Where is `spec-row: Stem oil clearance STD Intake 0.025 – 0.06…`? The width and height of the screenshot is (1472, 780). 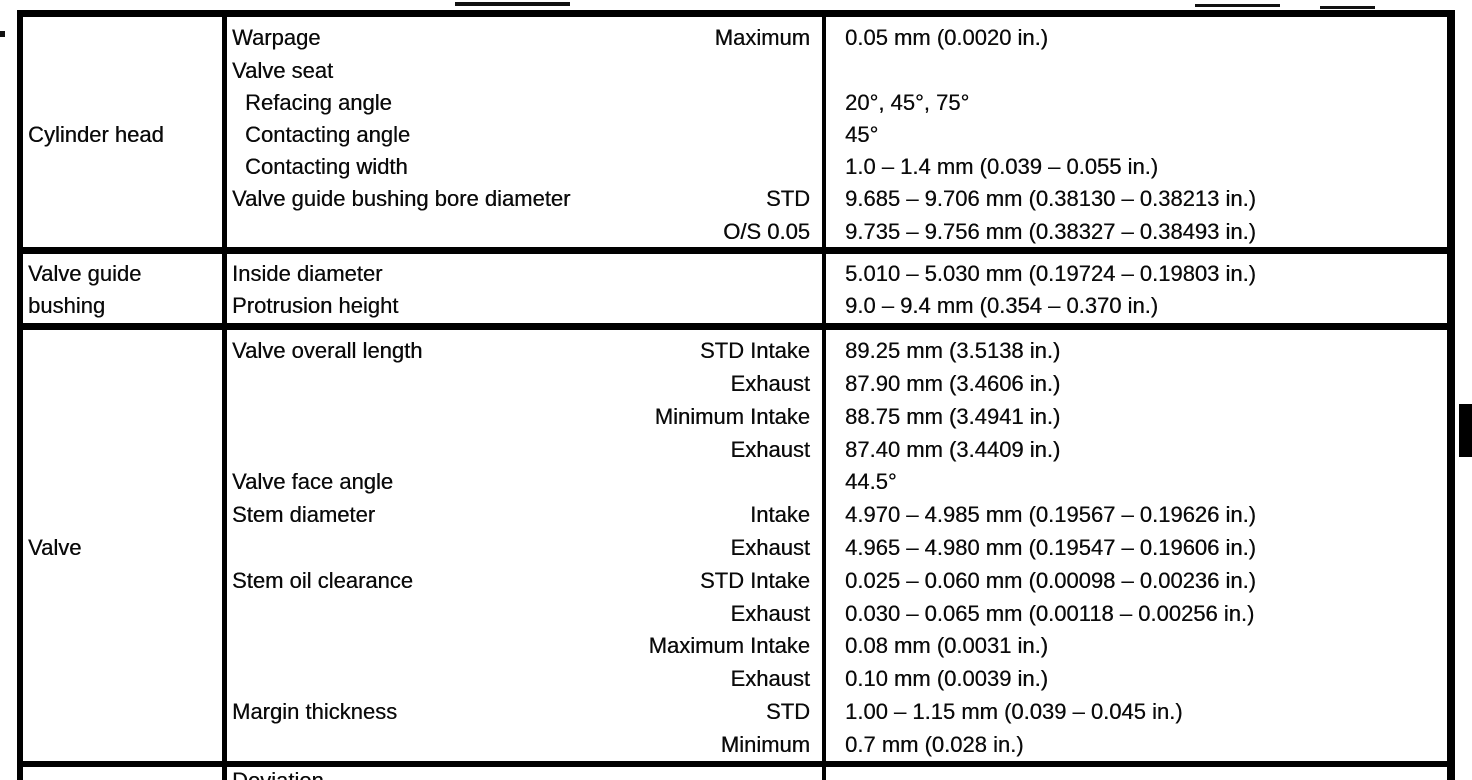 spec-row: Stem oil clearance STD Intake 0.025 – 0.06… is located at coordinates (836, 580).